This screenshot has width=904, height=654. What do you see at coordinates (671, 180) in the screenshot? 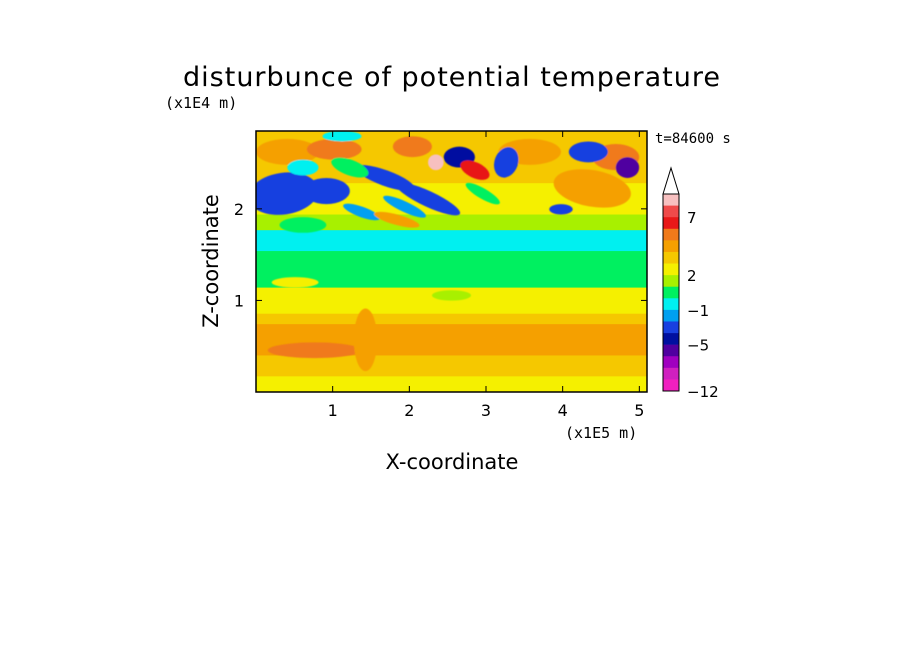
I see `colorbar-arrow` at bounding box center [671, 180].